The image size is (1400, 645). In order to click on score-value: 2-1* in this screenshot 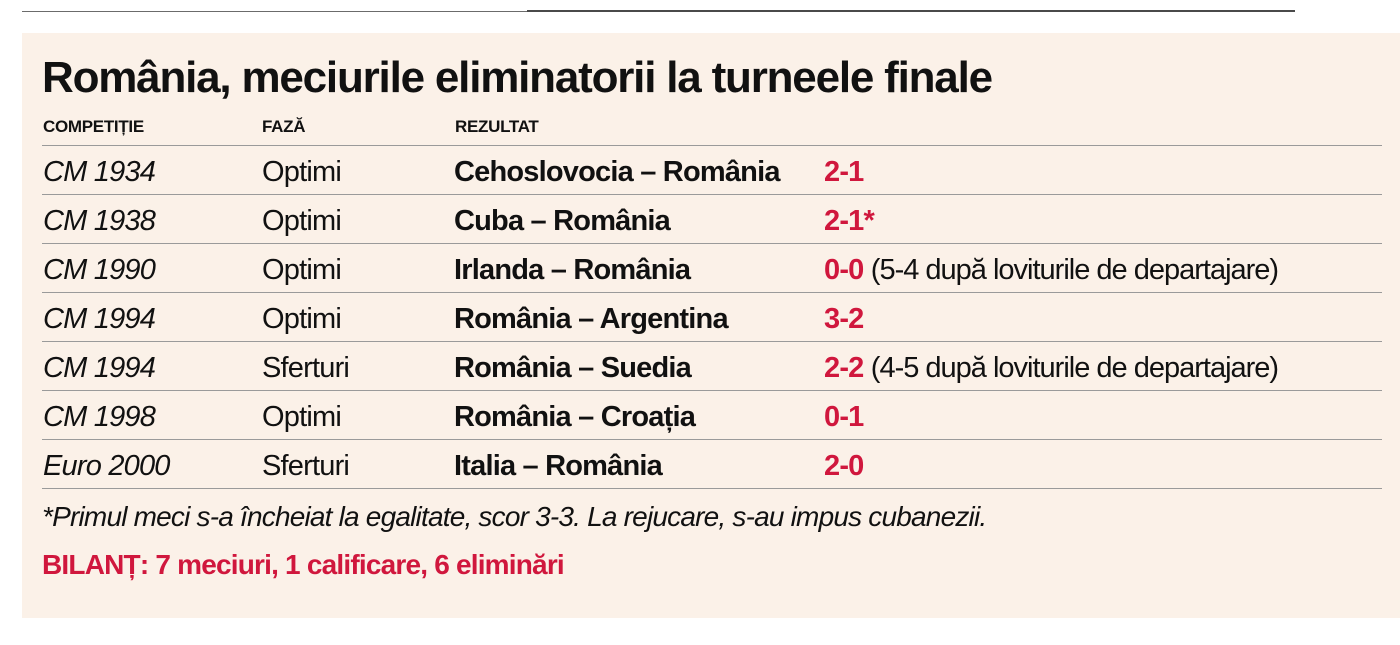, I will do `click(849, 221)`.